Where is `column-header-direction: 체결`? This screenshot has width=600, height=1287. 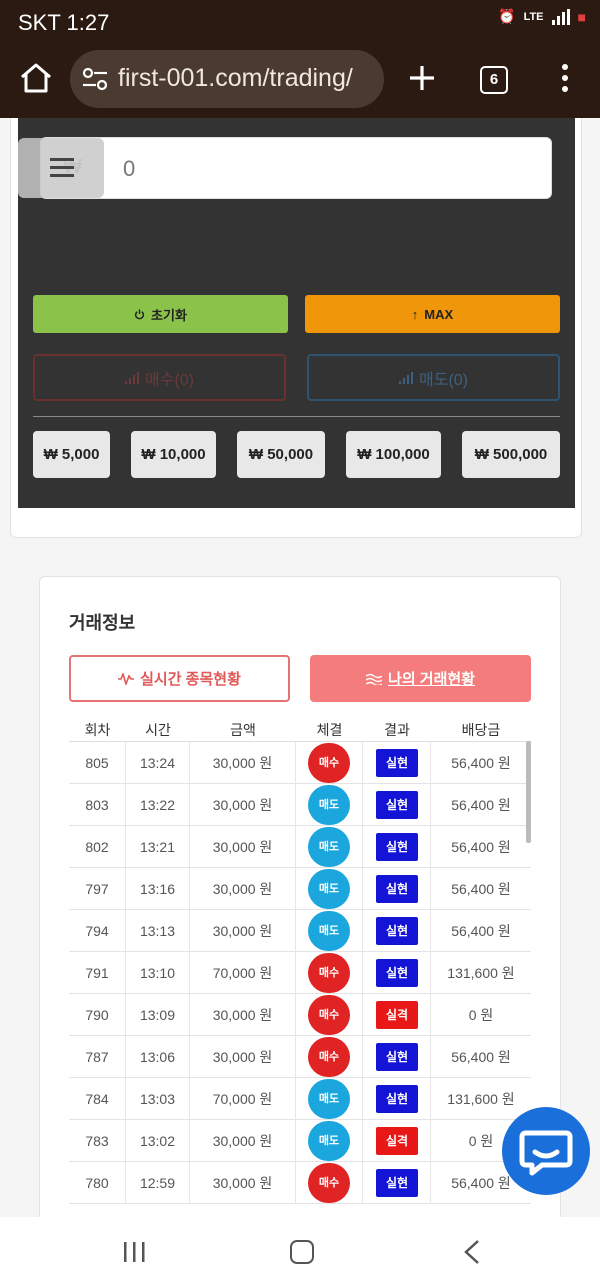
column-header-direction: 체결 is located at coordinates (329, 730).